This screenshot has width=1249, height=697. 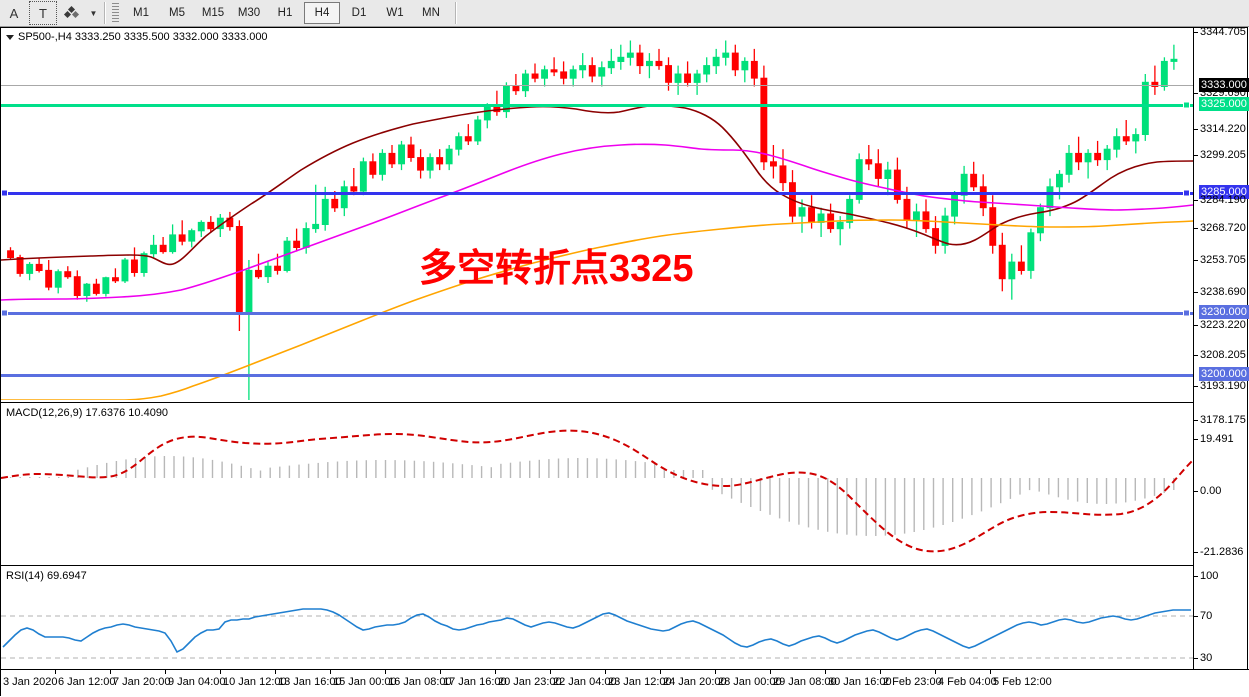 I want to click on price-tag-3200: 3200.000, so click(x=1224, y=374).